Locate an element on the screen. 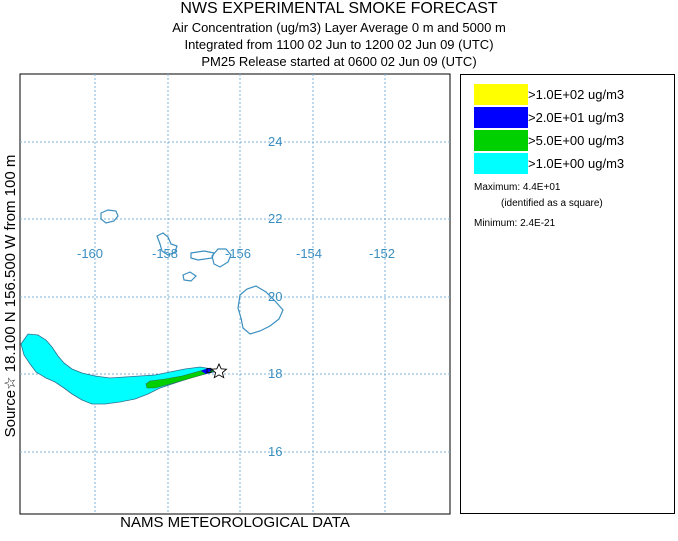  map-title: NWS EXPERIMENTAL SMOKE FORECAST is located at coordinates (339, 8).